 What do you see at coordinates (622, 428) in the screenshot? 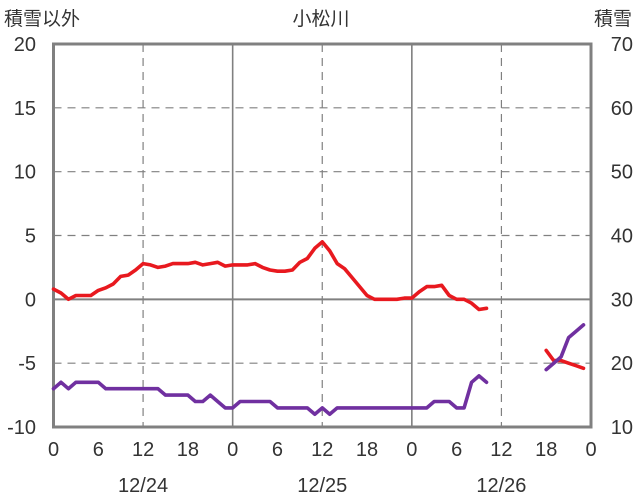
I see `right-y-tick-label: 10` at bounding box center [622, 428].